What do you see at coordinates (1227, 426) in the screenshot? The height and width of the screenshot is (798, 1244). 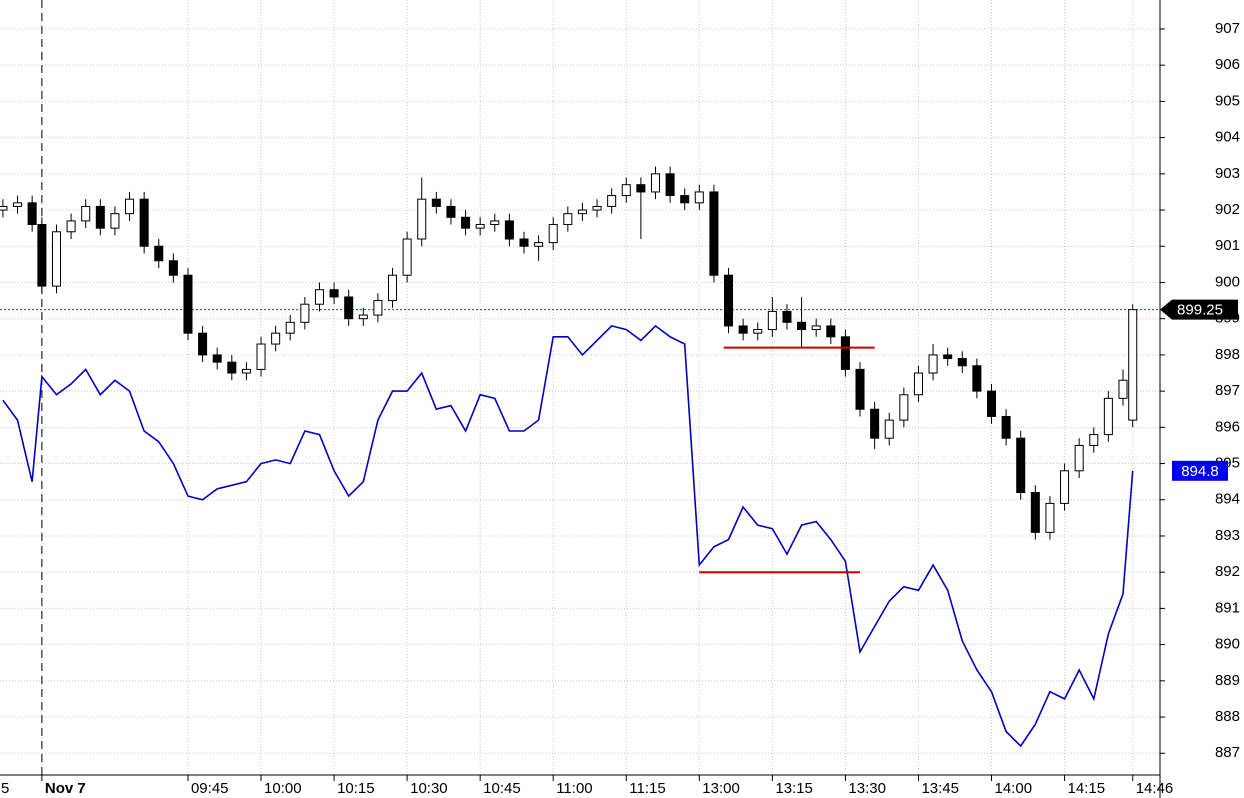 I see `y-tick-label: 896` at bounding box center [1227, 426].